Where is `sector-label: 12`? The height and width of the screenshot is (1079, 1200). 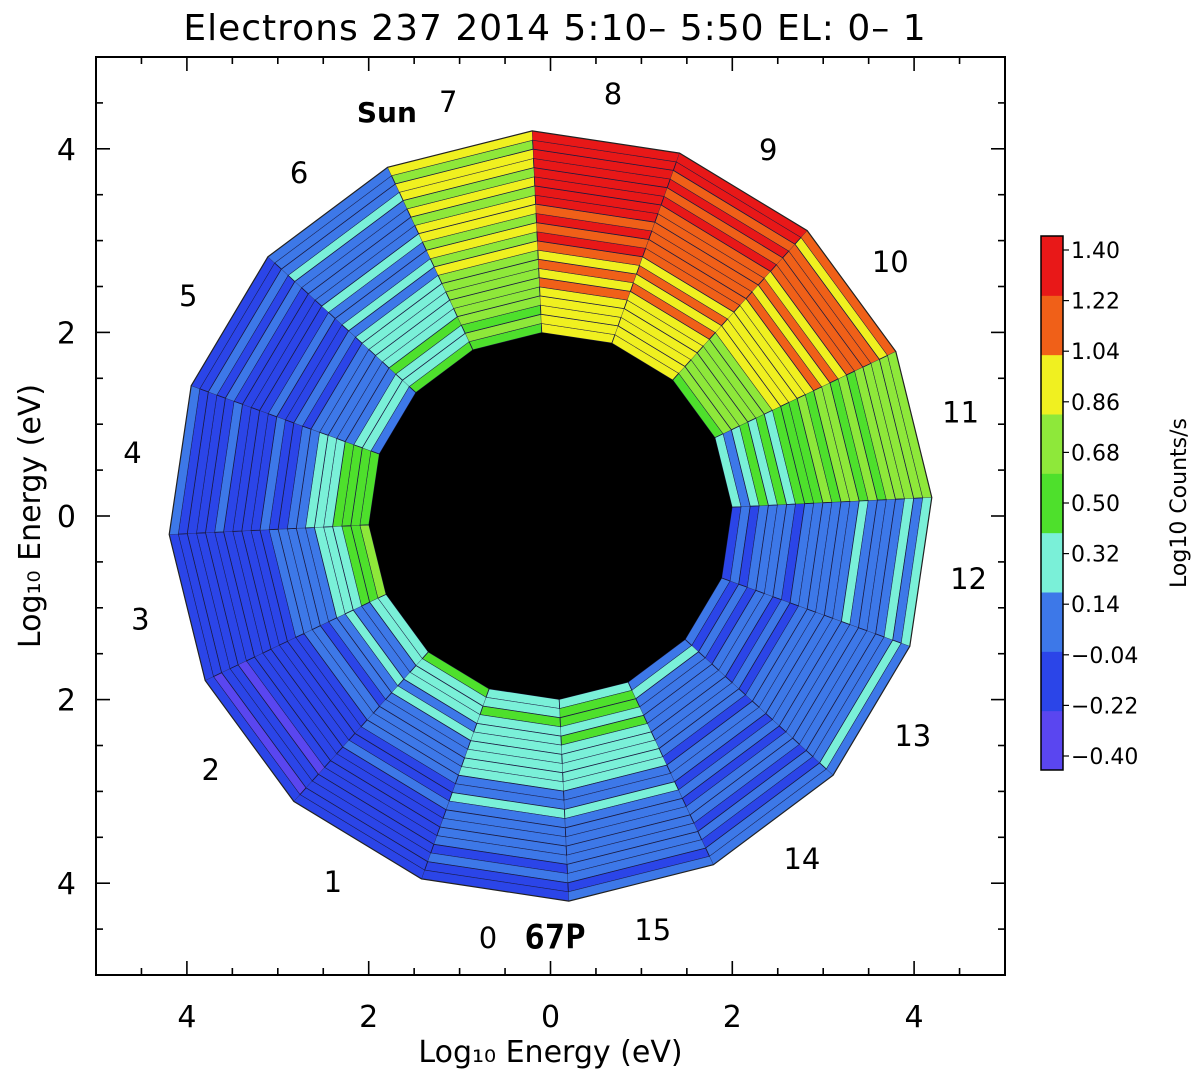
sector-label: 12 is located at coordinates (968, 579).